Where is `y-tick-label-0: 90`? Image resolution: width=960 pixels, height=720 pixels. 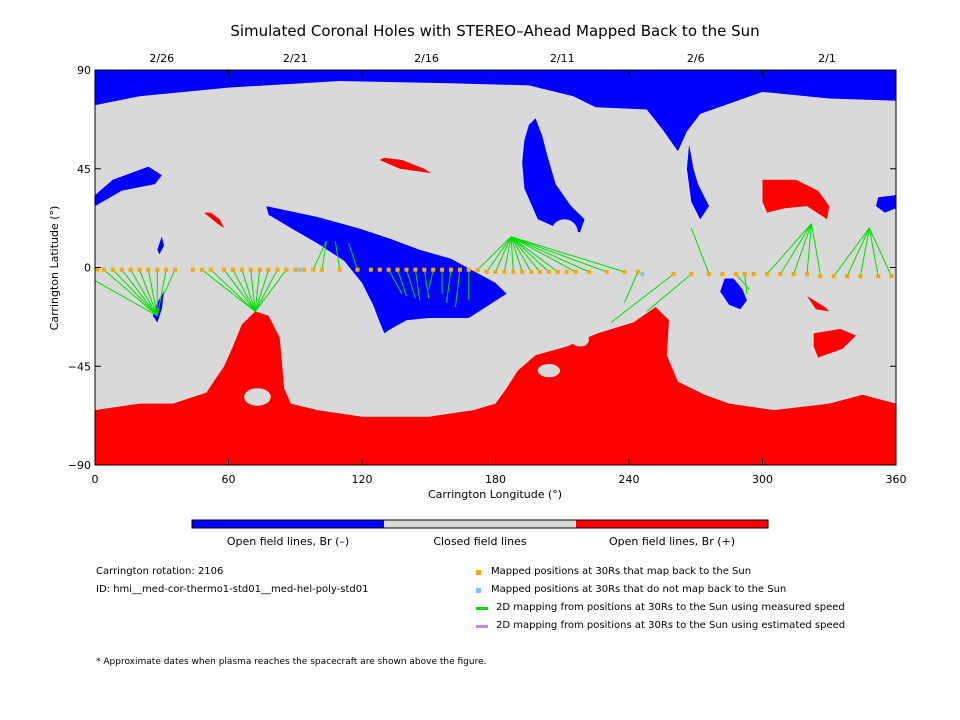 y-tick-label-0: 90 is located at coordinates (84, 70).